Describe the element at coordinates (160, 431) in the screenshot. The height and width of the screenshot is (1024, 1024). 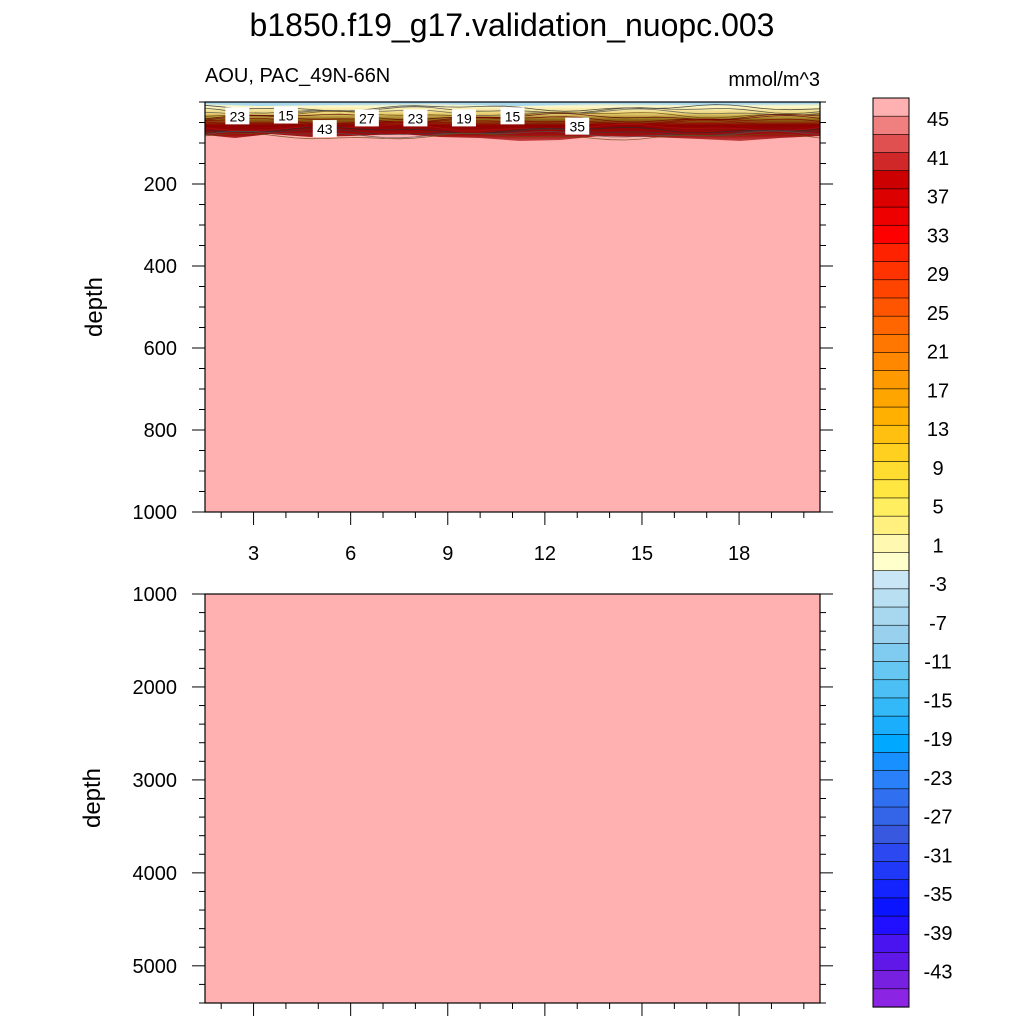
I see `upper-y-tick-label: 800` at that location.